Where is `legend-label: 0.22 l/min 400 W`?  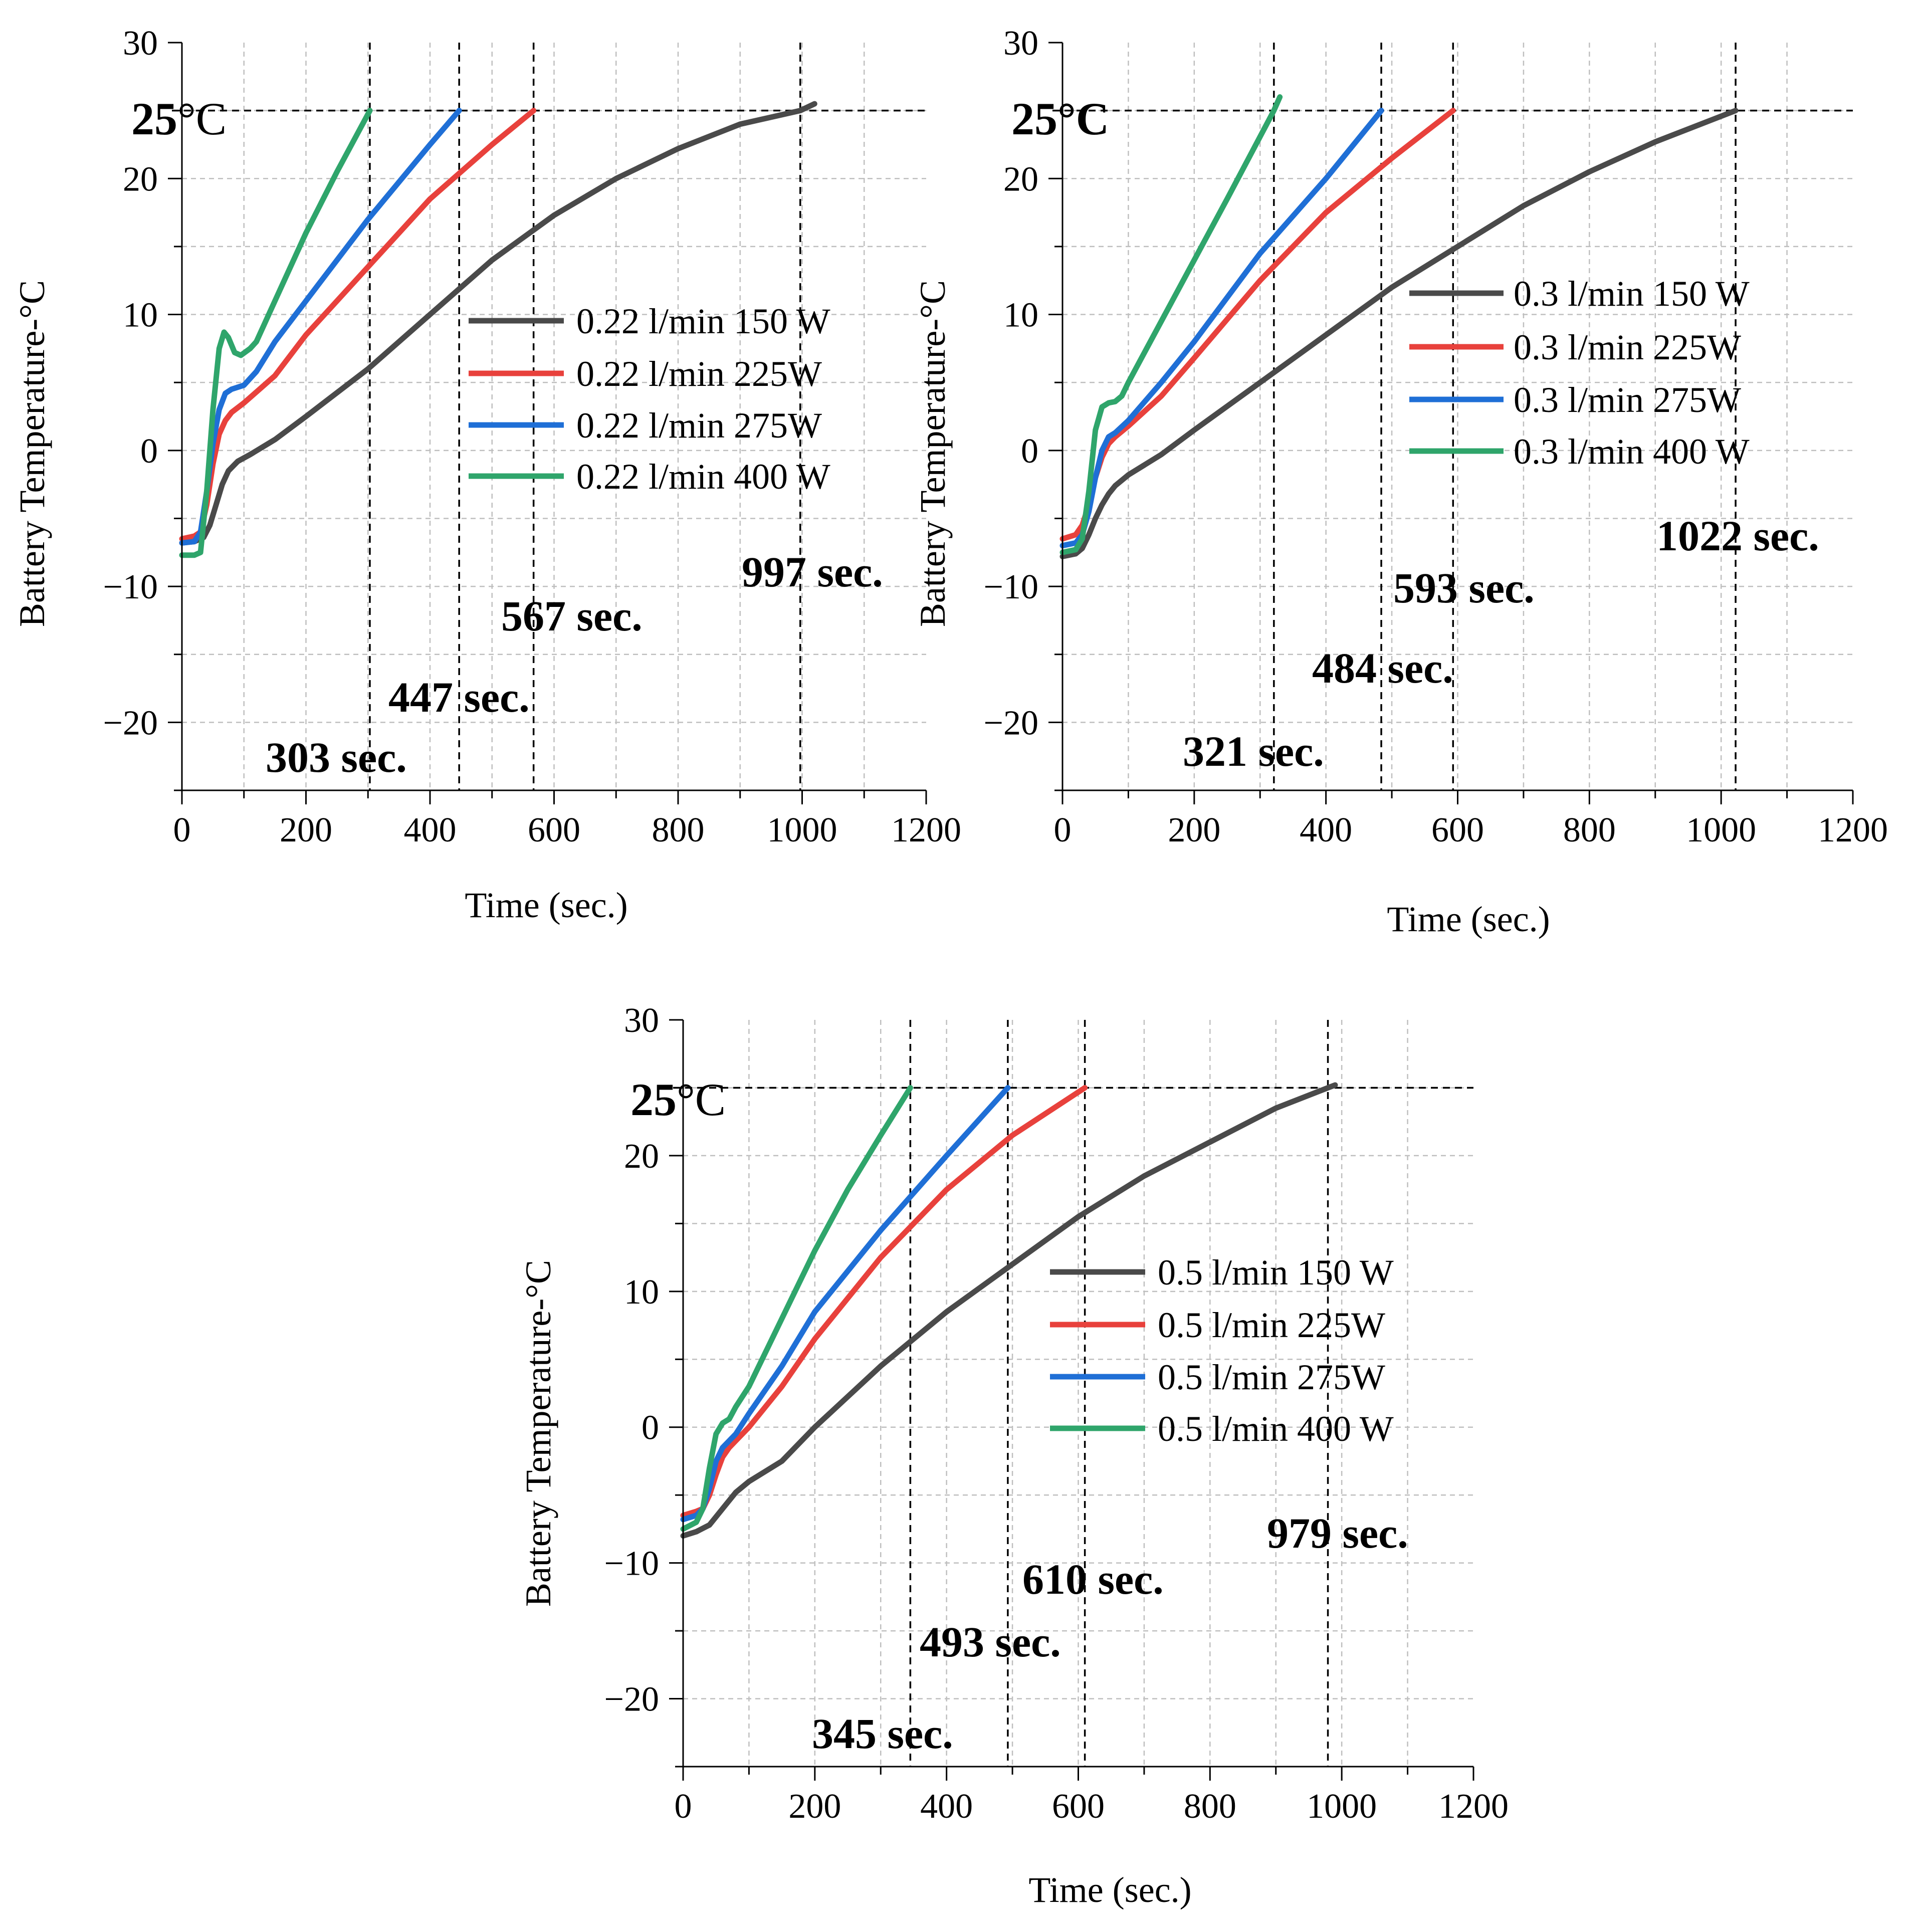 legend-label: 0.22 l/min 400 W is located at coordinates (703, 477).